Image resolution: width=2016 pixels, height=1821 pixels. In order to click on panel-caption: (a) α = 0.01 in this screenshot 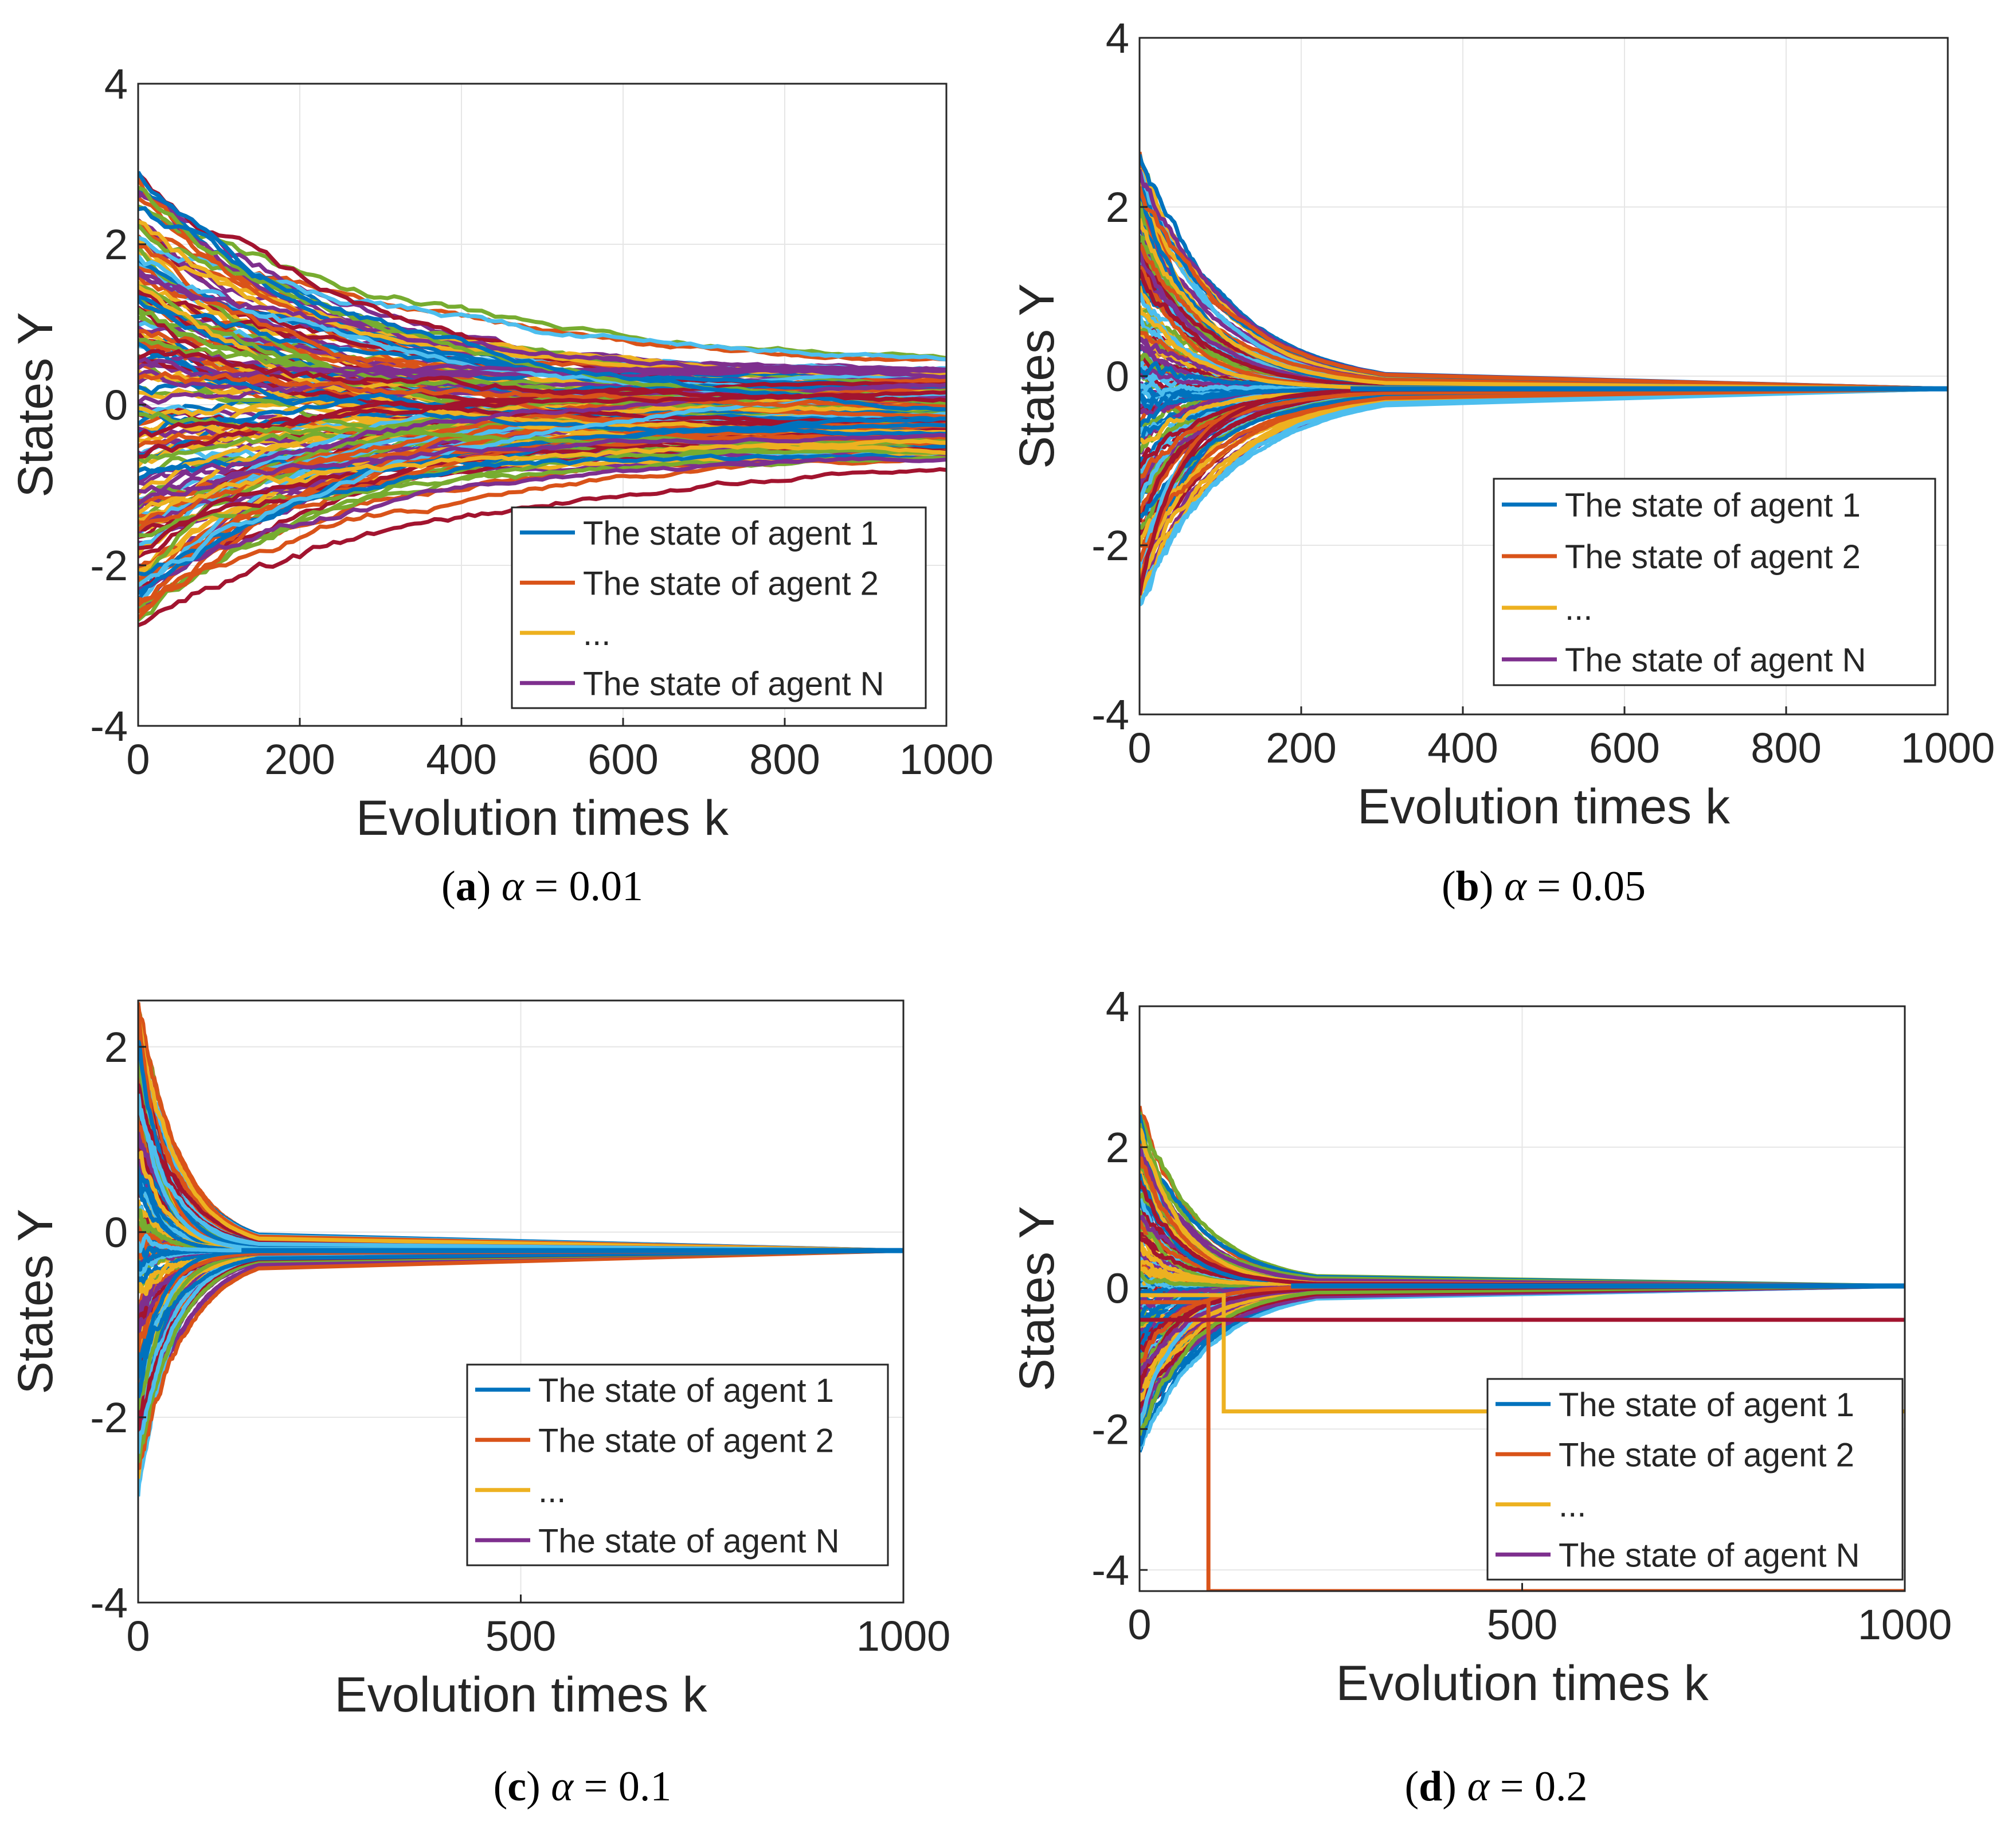, I will do `click(542, 887)`.